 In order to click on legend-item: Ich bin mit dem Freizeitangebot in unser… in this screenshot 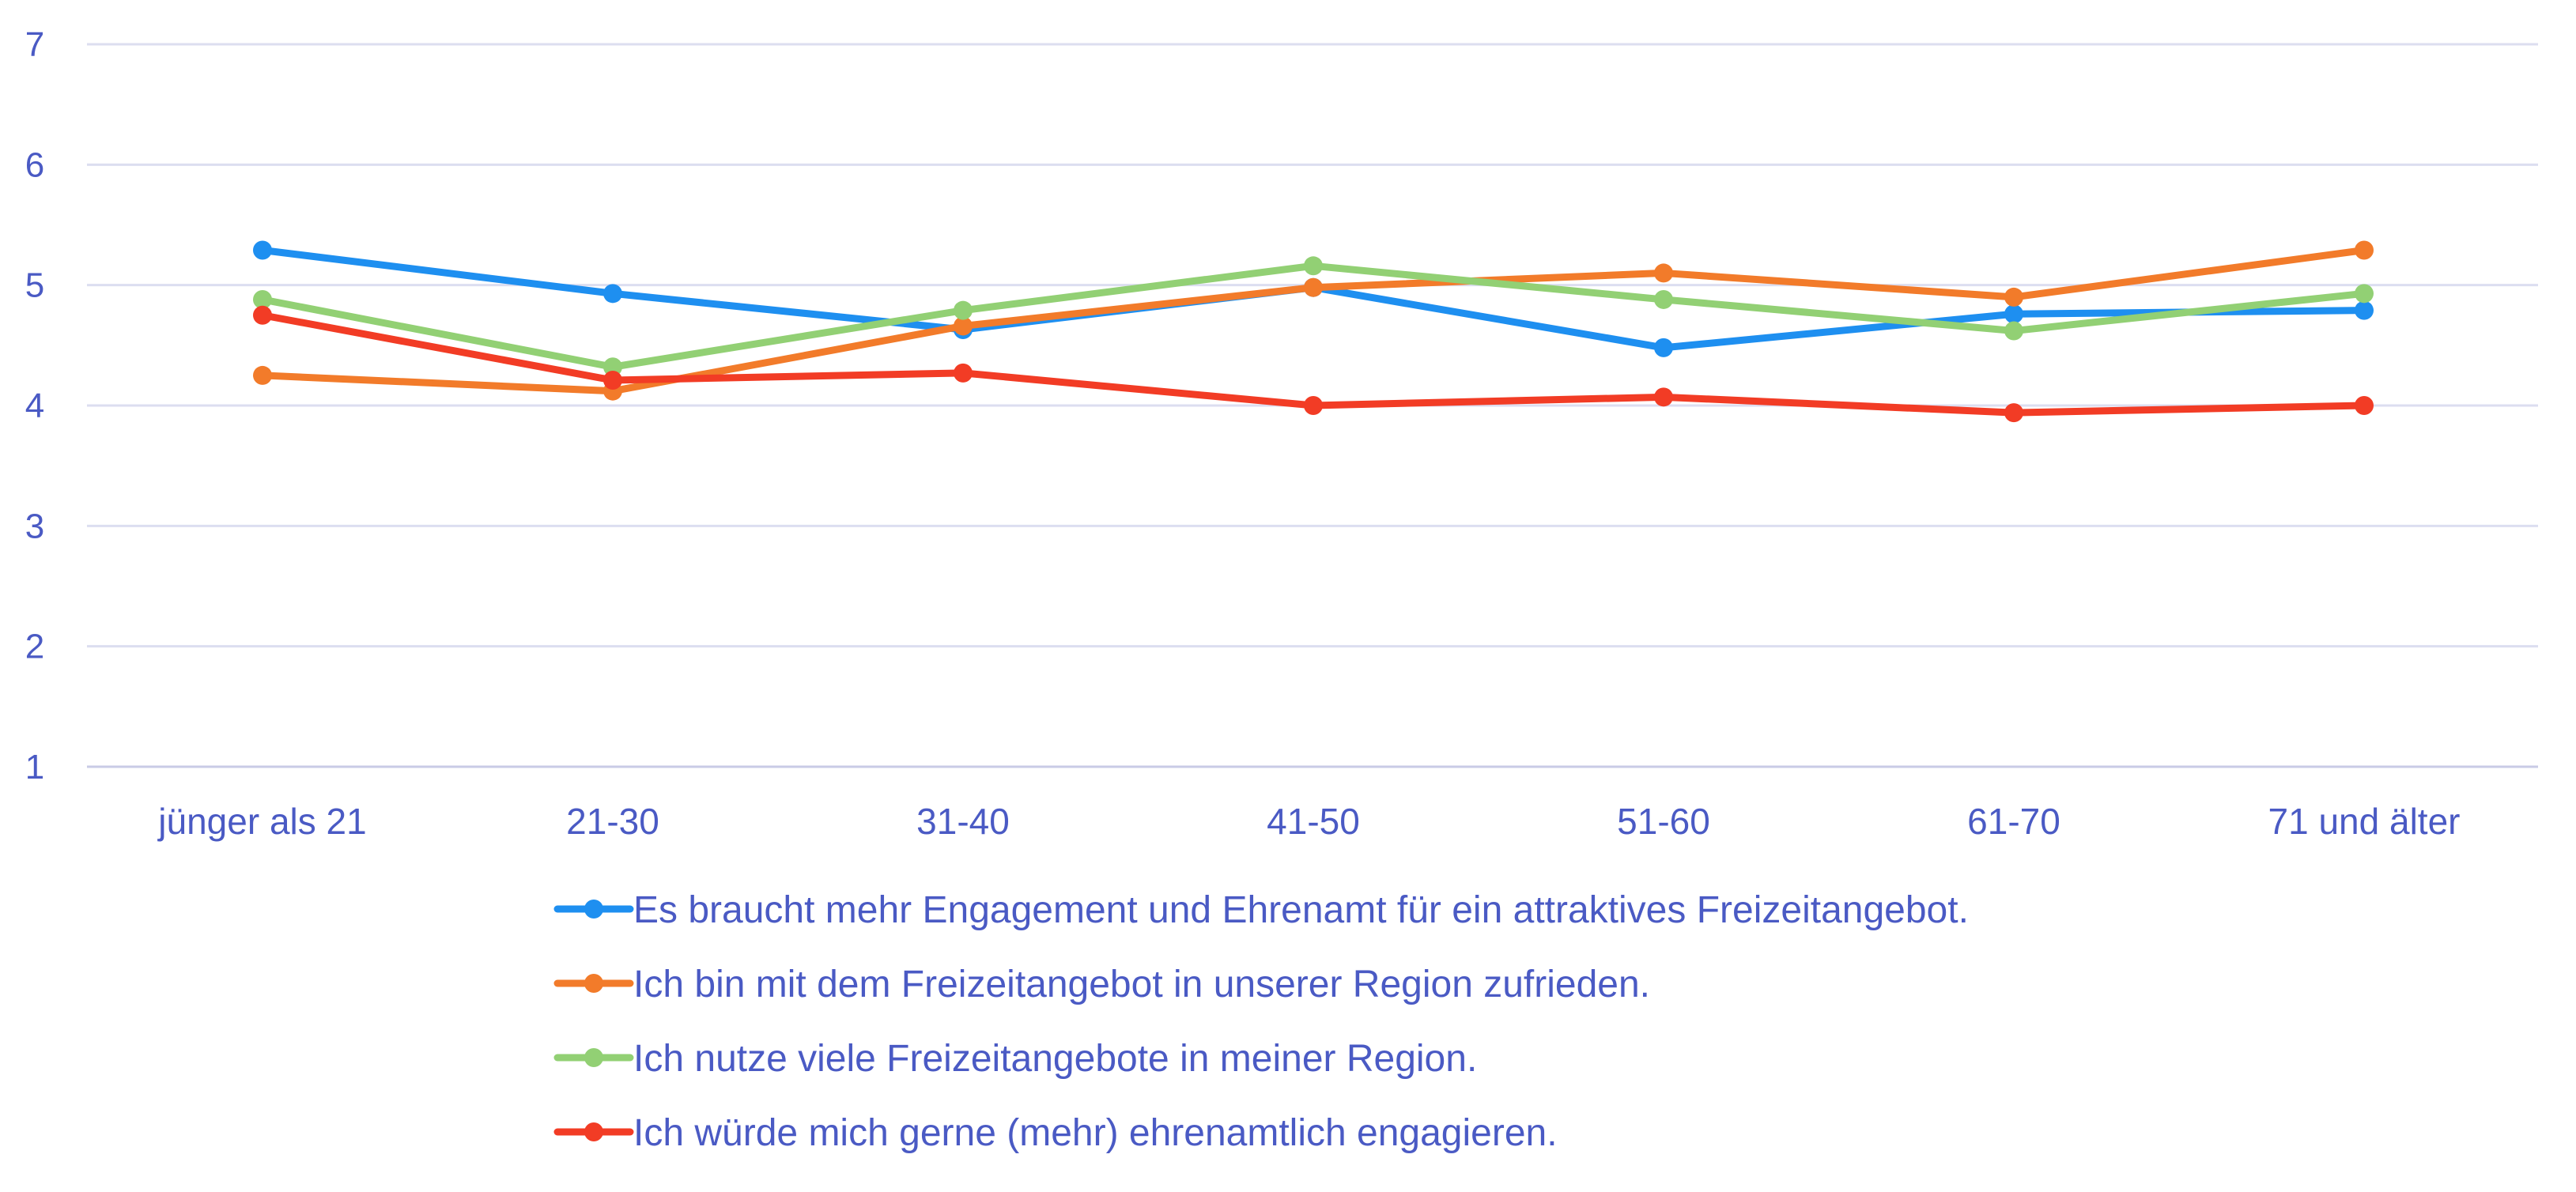, I will do `click(1101, 984)`.